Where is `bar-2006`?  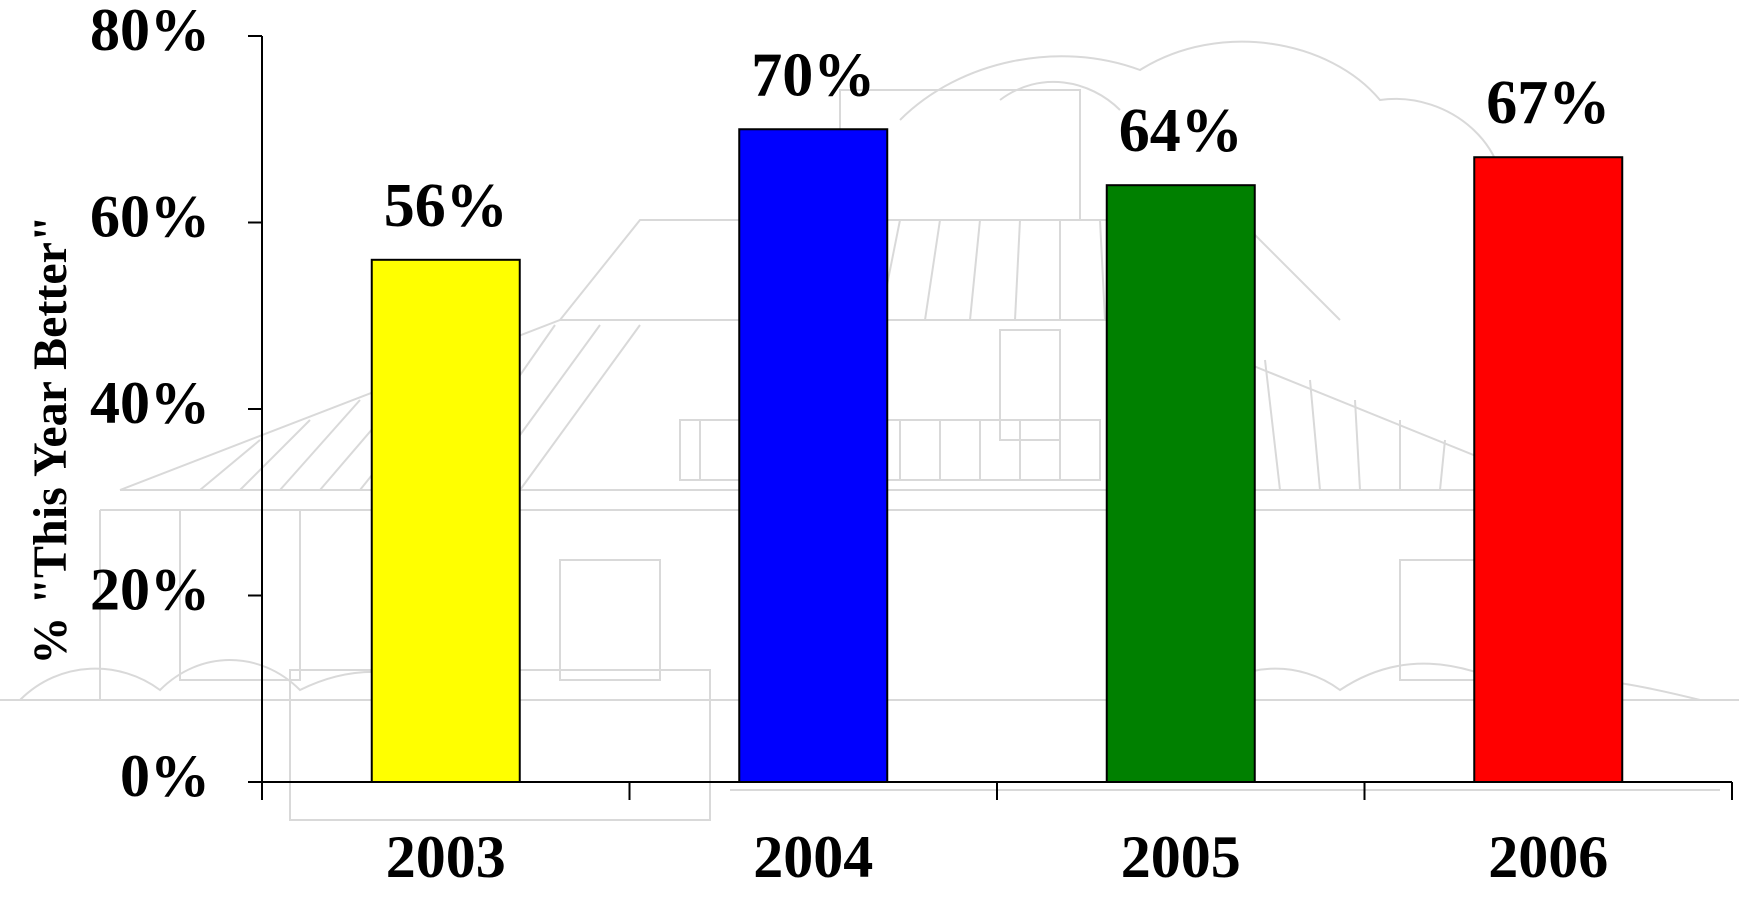
bar-2006 is located at coordinates (1548, 470).